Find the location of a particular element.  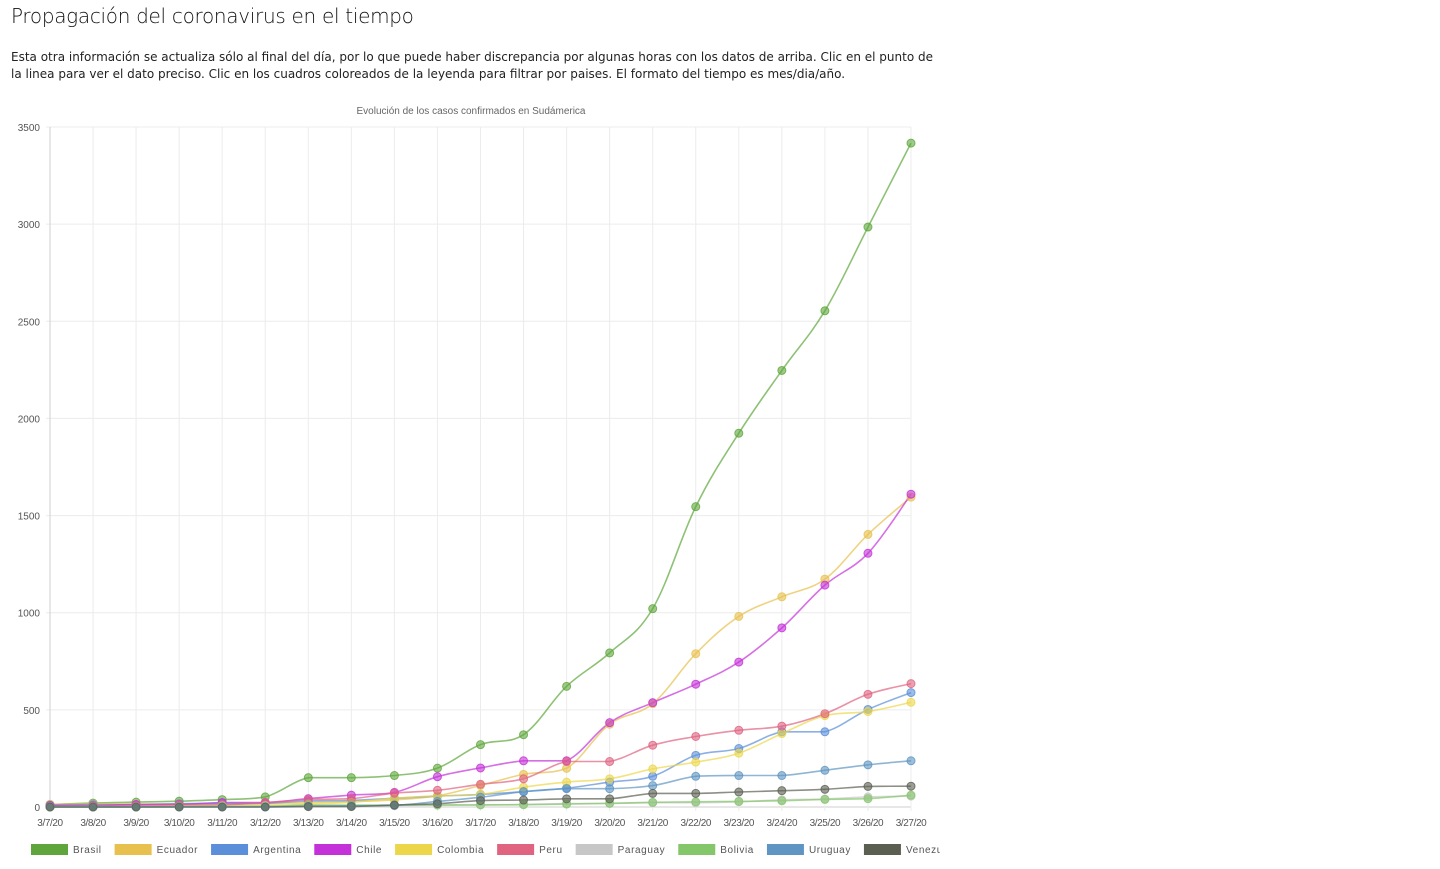

legend-label-uruguay: Uruguay is located at coordinates (830, 850).